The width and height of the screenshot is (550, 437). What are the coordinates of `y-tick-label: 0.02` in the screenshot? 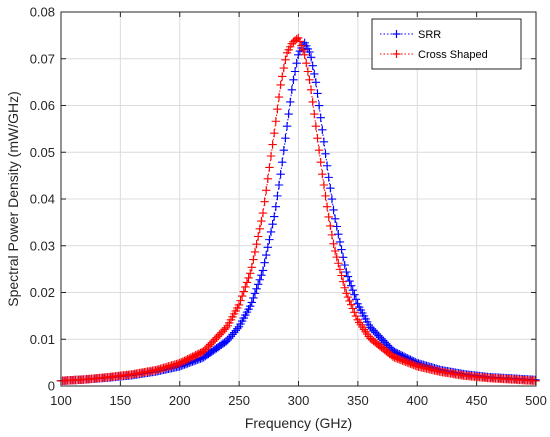 It's located at (42, 292).